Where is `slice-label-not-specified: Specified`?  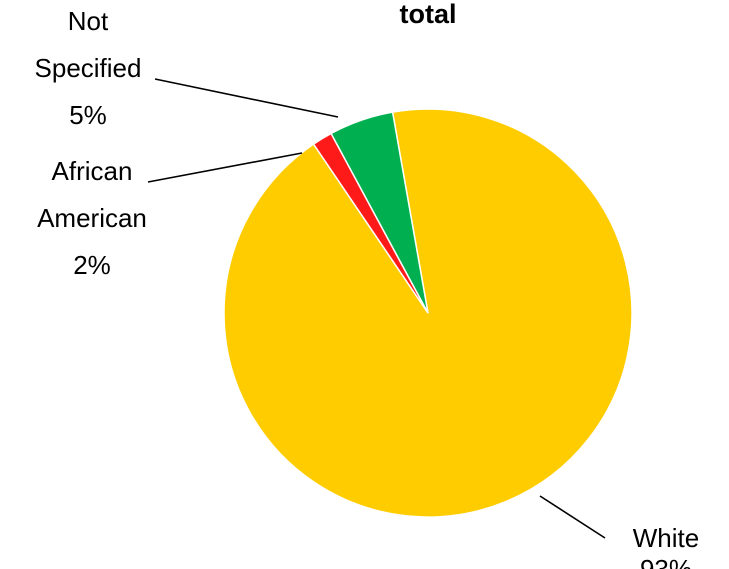 slice-label-not-specified: Specified is located at coordinates (88, 68).